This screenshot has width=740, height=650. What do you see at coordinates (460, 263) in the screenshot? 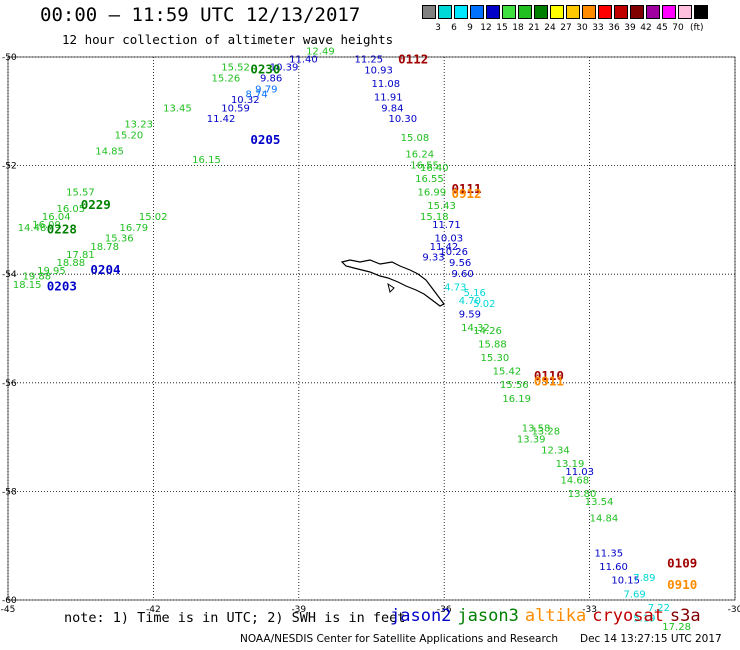
I see `swh-value: 9.56` at bounding box center [460, 263].